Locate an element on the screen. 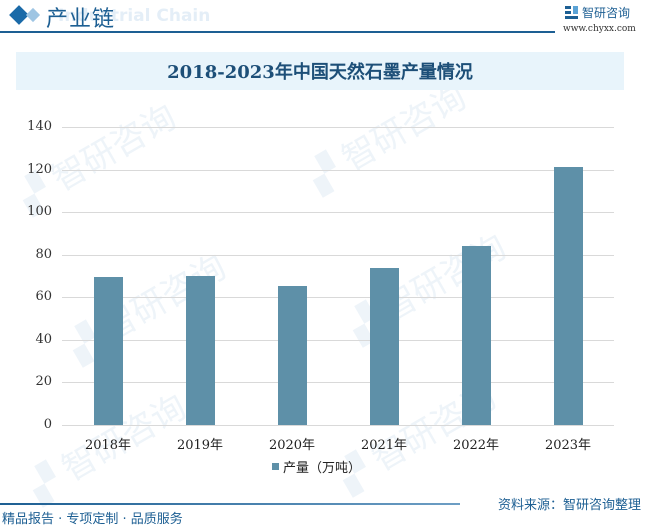  logo-icon is located at coordinates (571, 12).